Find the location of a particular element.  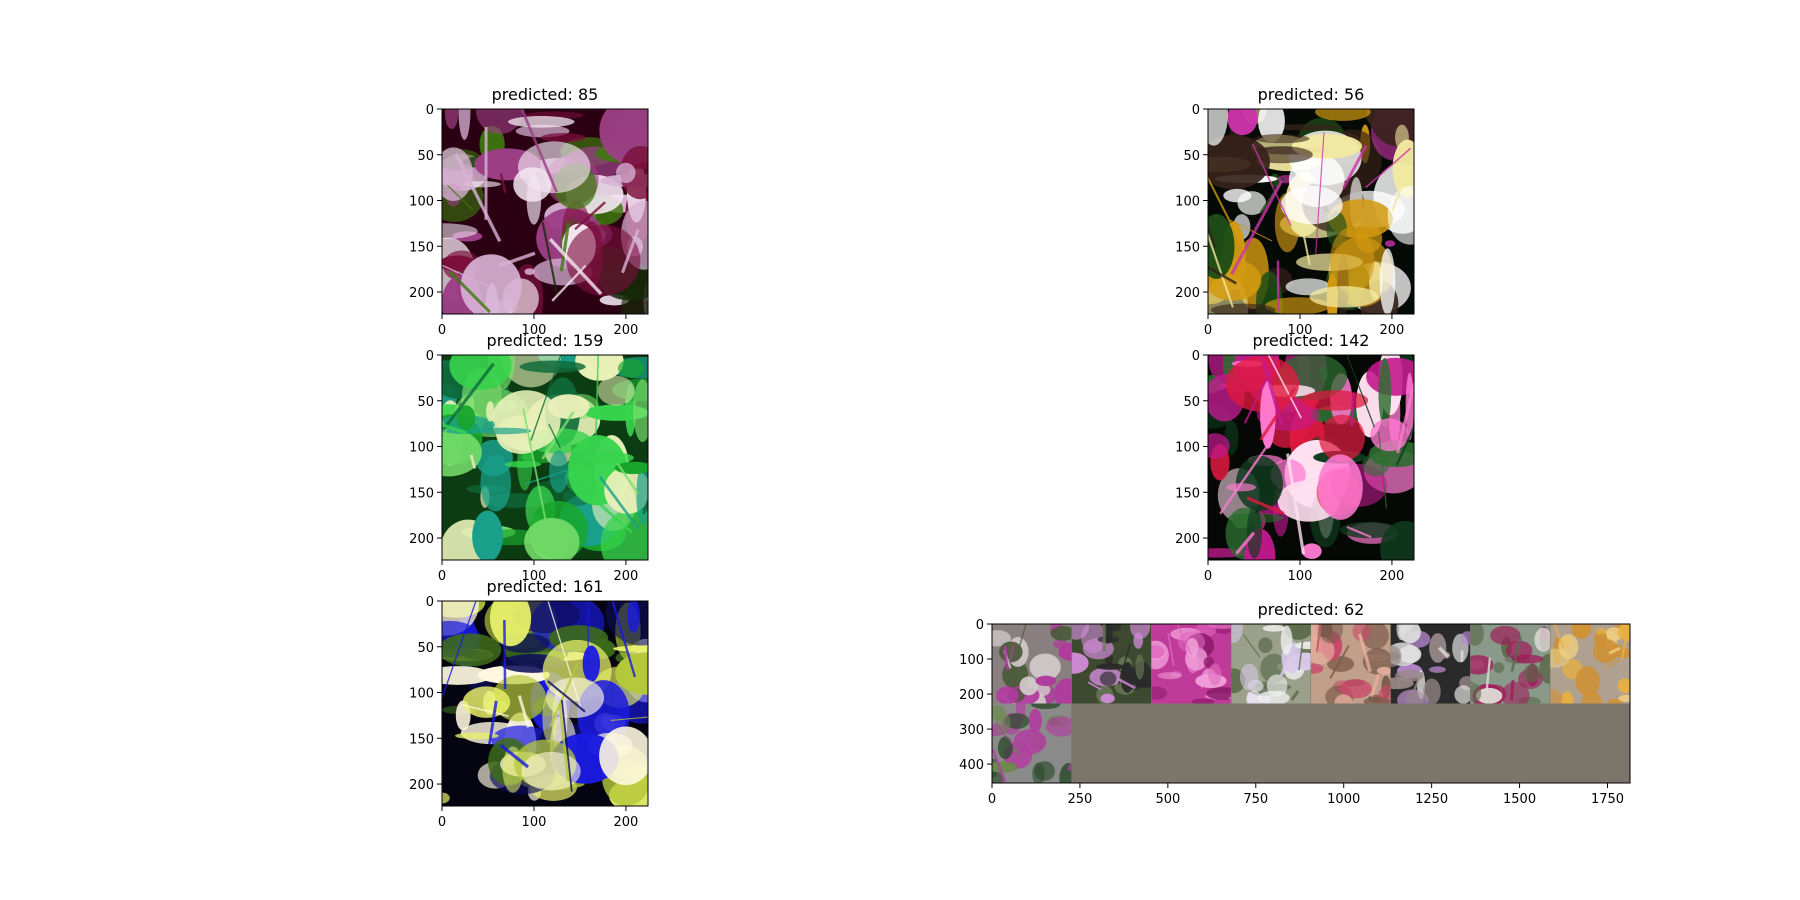

subplot-3: 0 100 200 0 50 100 150 200 predicted: 159 is located at coordinates (529, 457).